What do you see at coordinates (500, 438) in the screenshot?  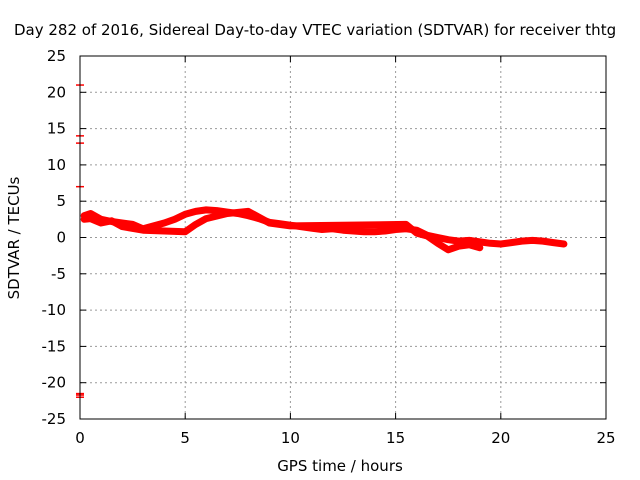 I see `x-tick-label: 20` at bounding box center [500, 438].